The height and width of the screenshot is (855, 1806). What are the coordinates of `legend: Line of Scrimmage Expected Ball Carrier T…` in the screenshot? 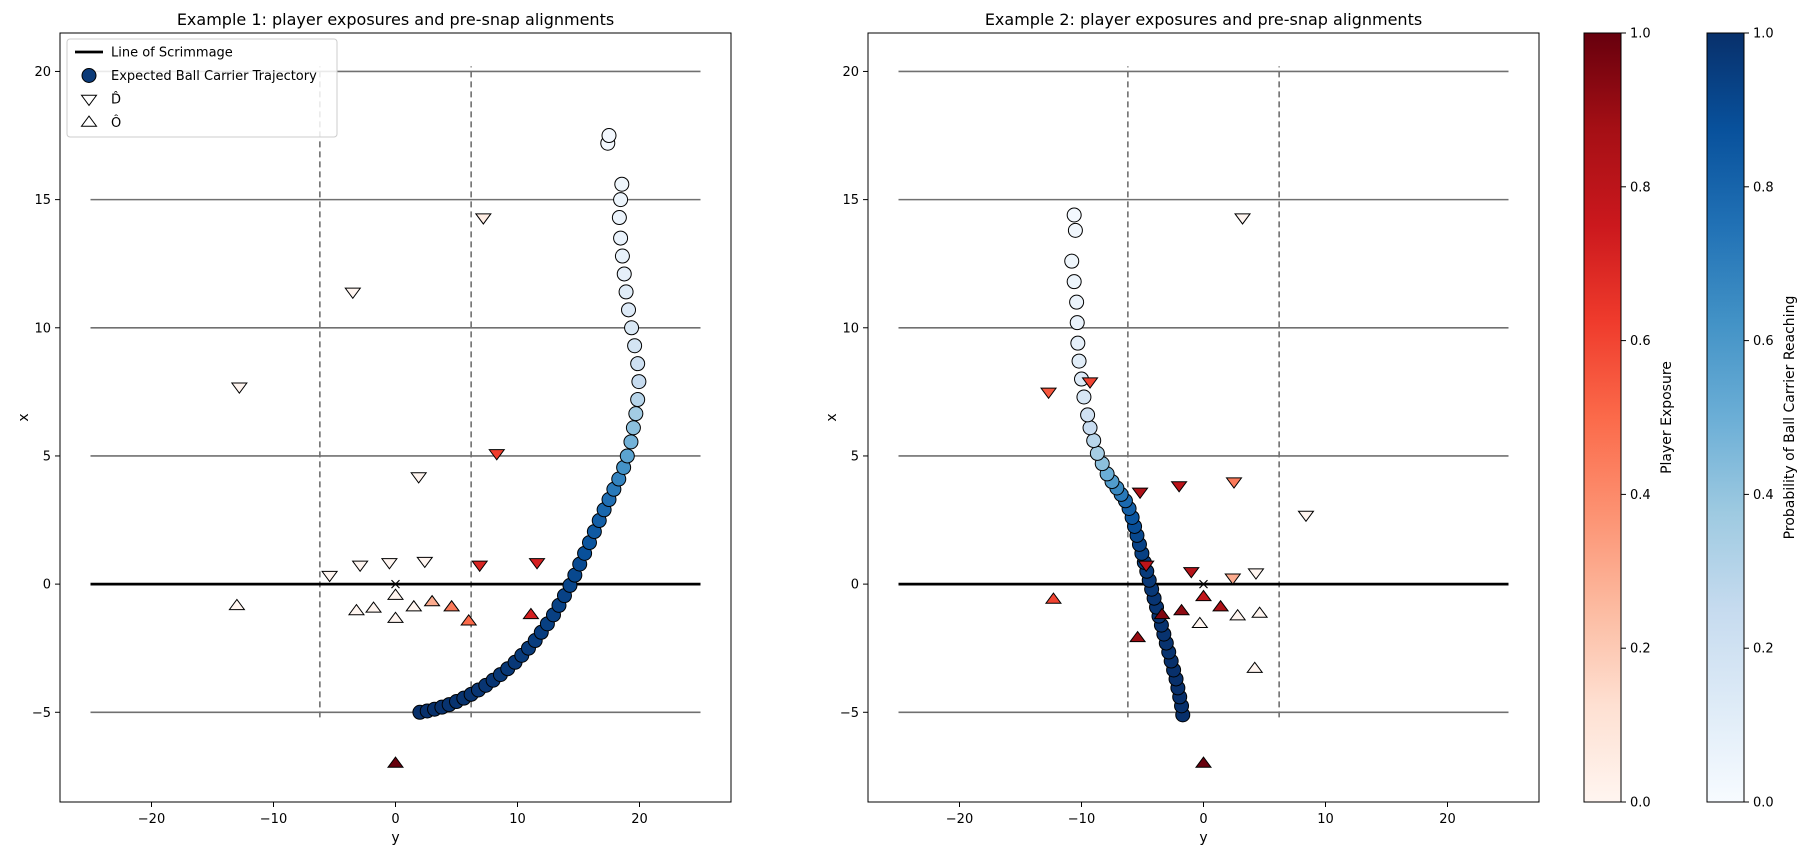 It's located at (202, 88).